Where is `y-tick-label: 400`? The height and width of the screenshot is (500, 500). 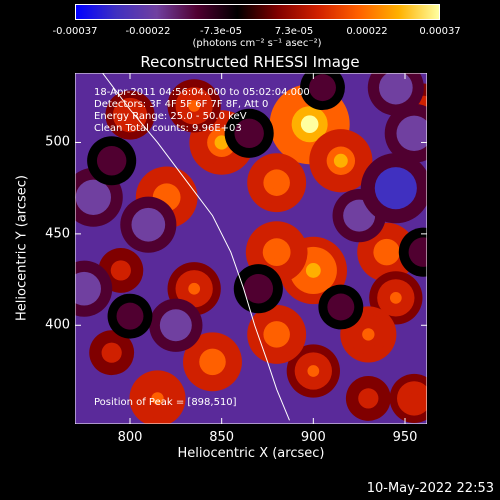
y-tick-label: 400 is located at coordinates (57, 325).